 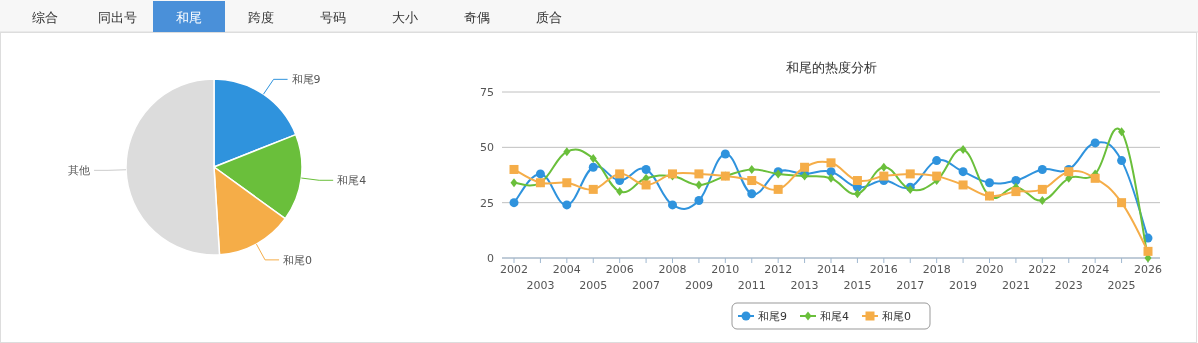 What do you see at coordinates (698, 285) in the screenshot?
I see `x-tick-label: 2009` at bounding box center [698, 285].